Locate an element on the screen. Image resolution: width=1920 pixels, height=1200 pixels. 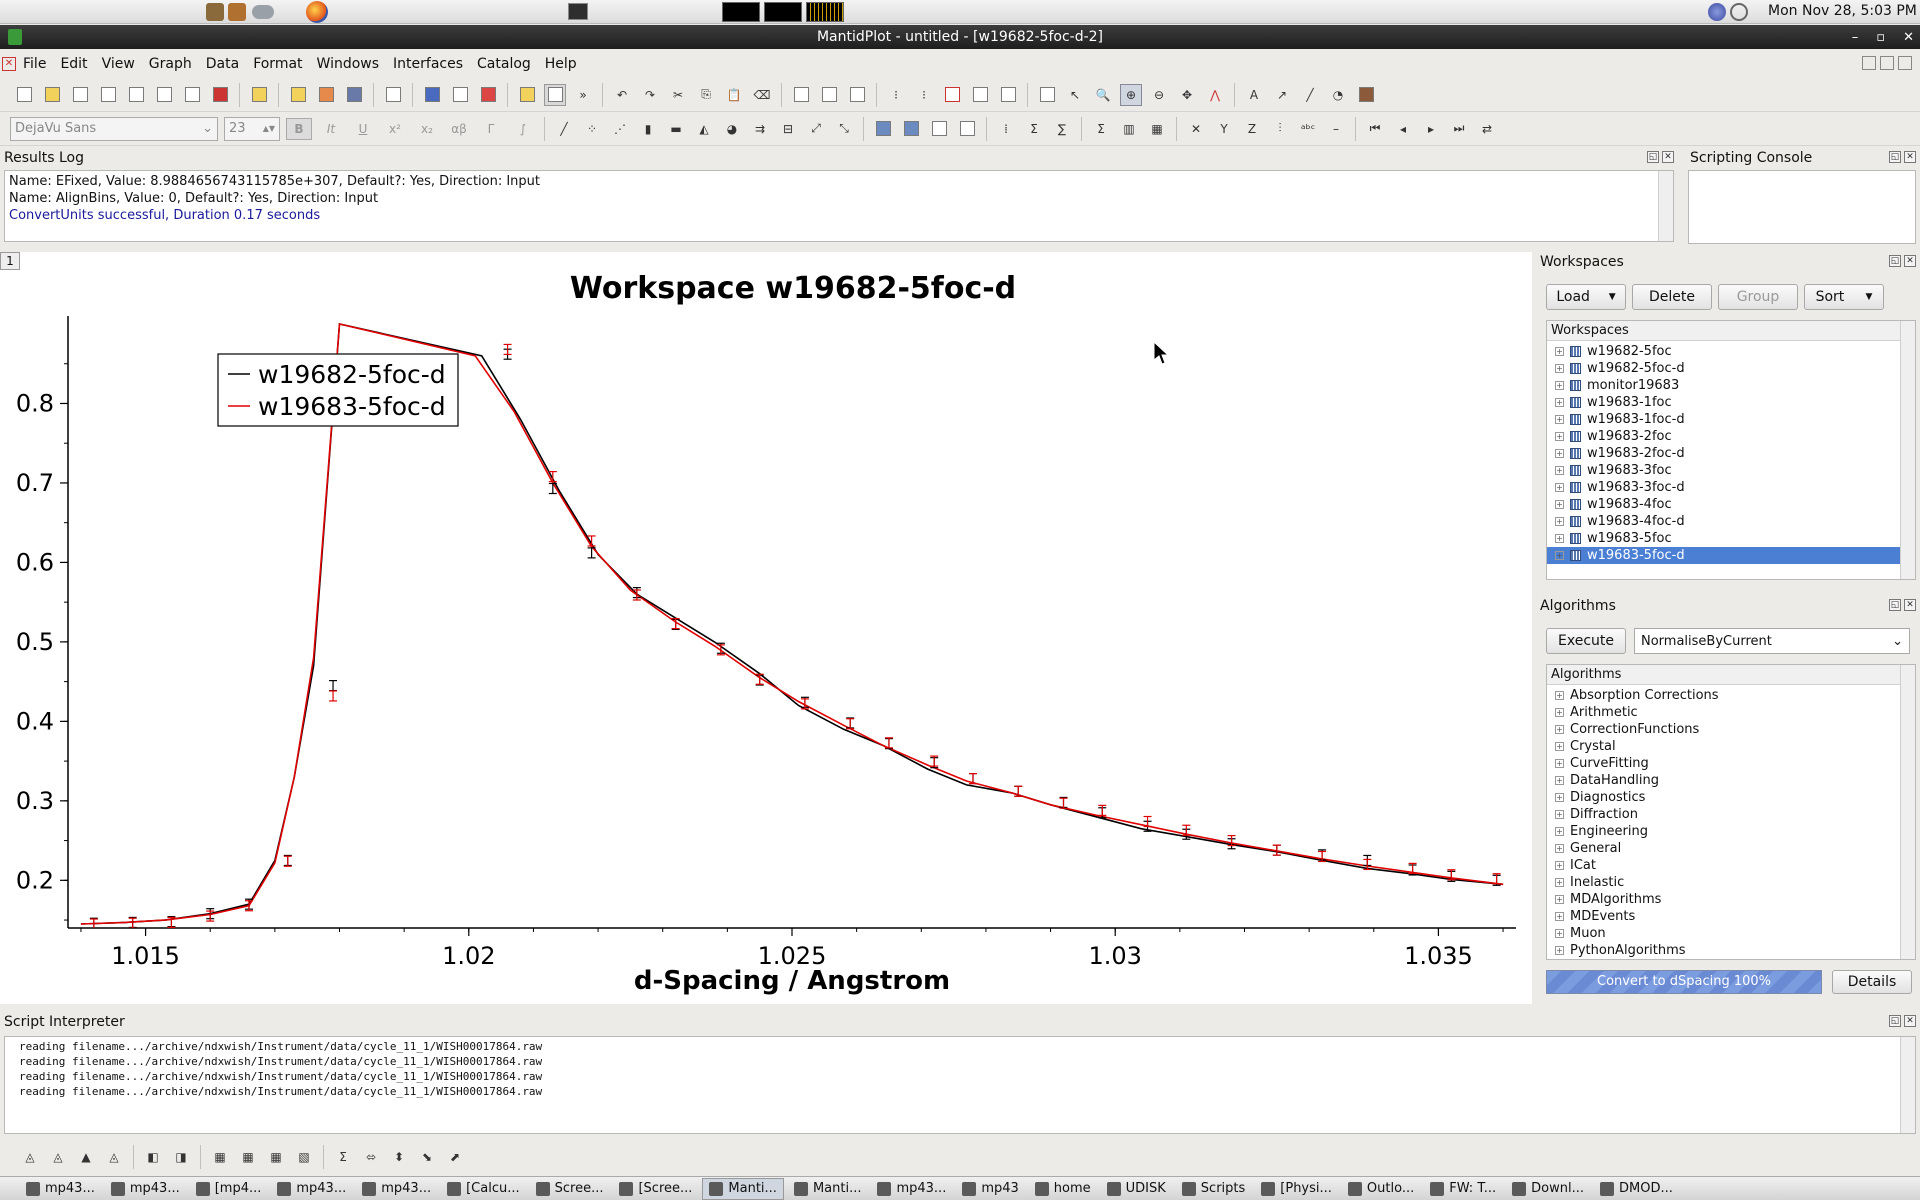
math-symbol-button: ∫ is located at coordinates (523, 128).